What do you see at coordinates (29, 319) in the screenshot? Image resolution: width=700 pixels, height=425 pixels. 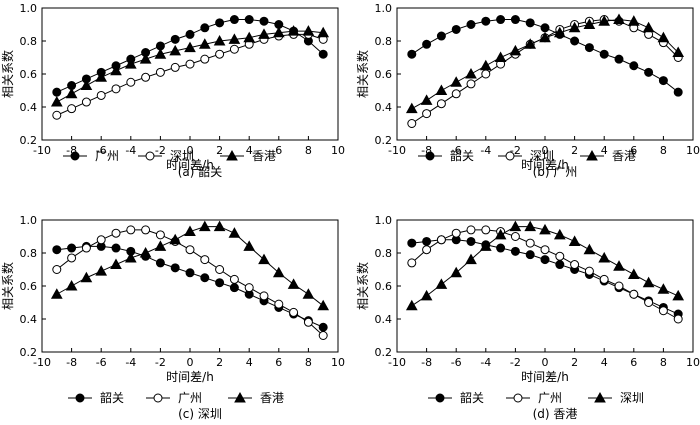 I see `y-tick-label: 0.4` at bounding box center [29, 319].